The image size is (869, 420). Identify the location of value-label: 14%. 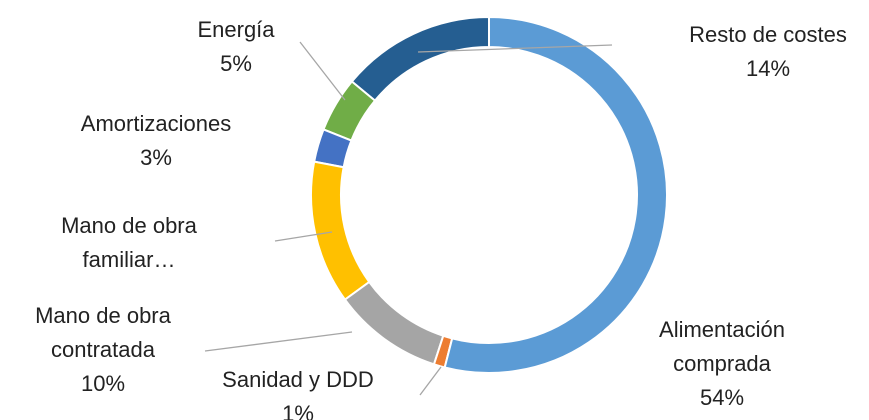
(768, 68).